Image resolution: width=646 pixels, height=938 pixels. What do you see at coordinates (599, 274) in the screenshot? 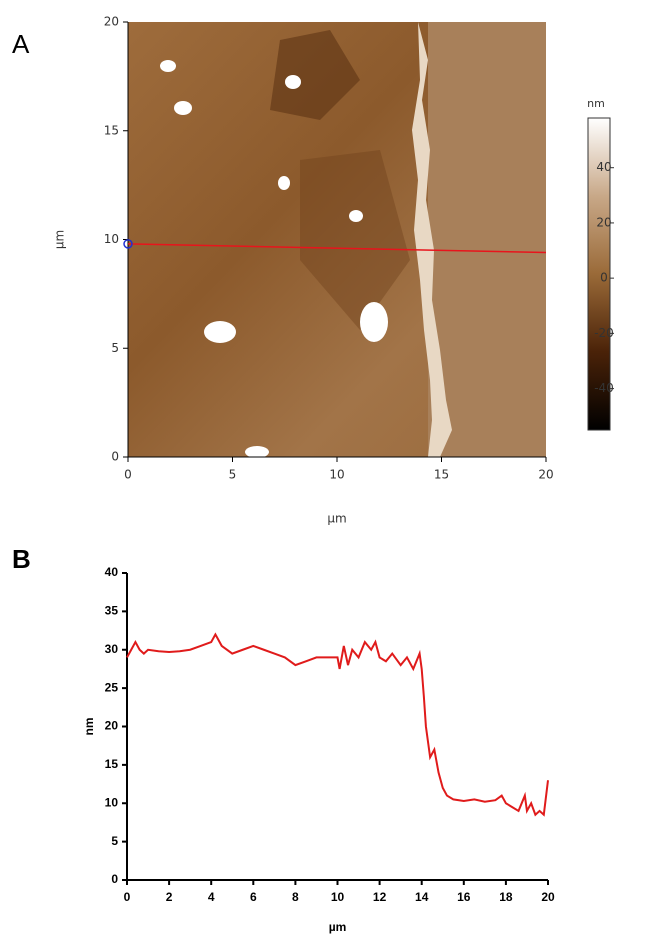
I see `colorbar` at bounding box center [599, 274].